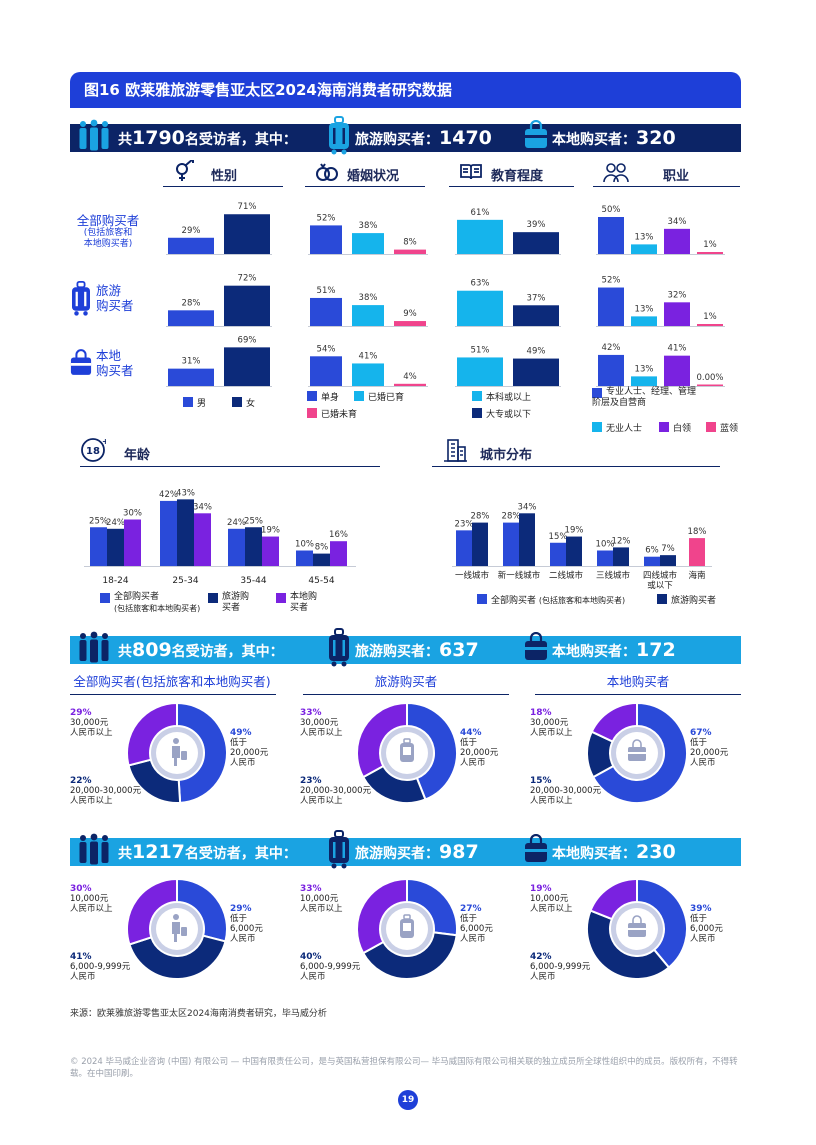 The height and width of the screenshot is (1145, 816). Describe the element at coordinates (677, 295) in the screenshot. I see `bar-value-label: 32%` at that location.